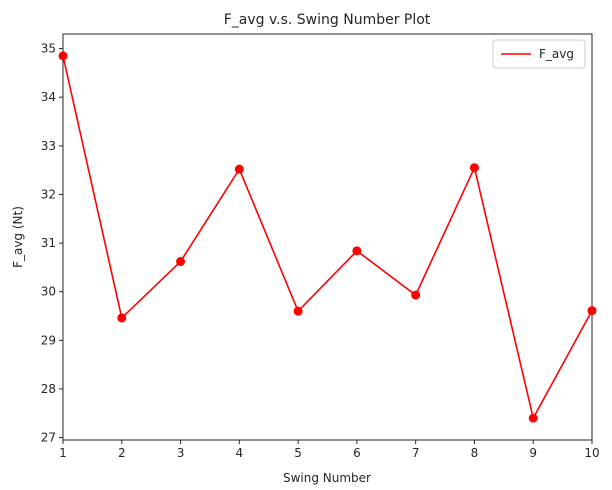 This screenshot has height=490, width=612. Describe the element at coordinates (416, 453) in the screenshot. I see `x-tick-label: 7` at that location.